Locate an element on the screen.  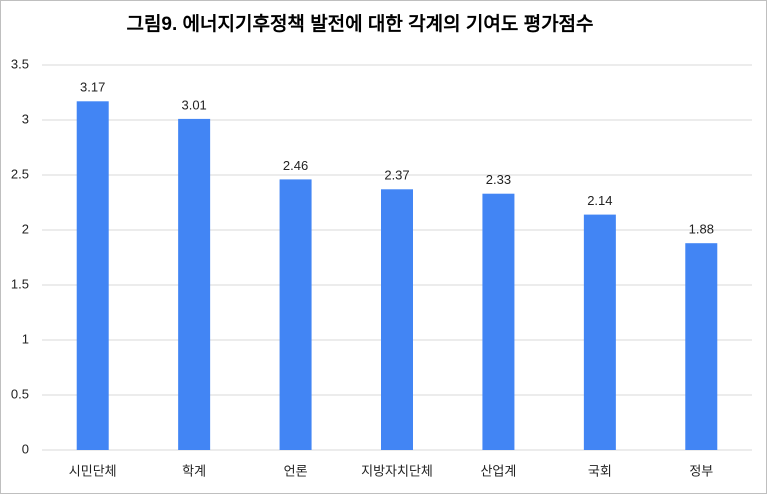
data-label: 3.17 is located at coordinates (92, 87).